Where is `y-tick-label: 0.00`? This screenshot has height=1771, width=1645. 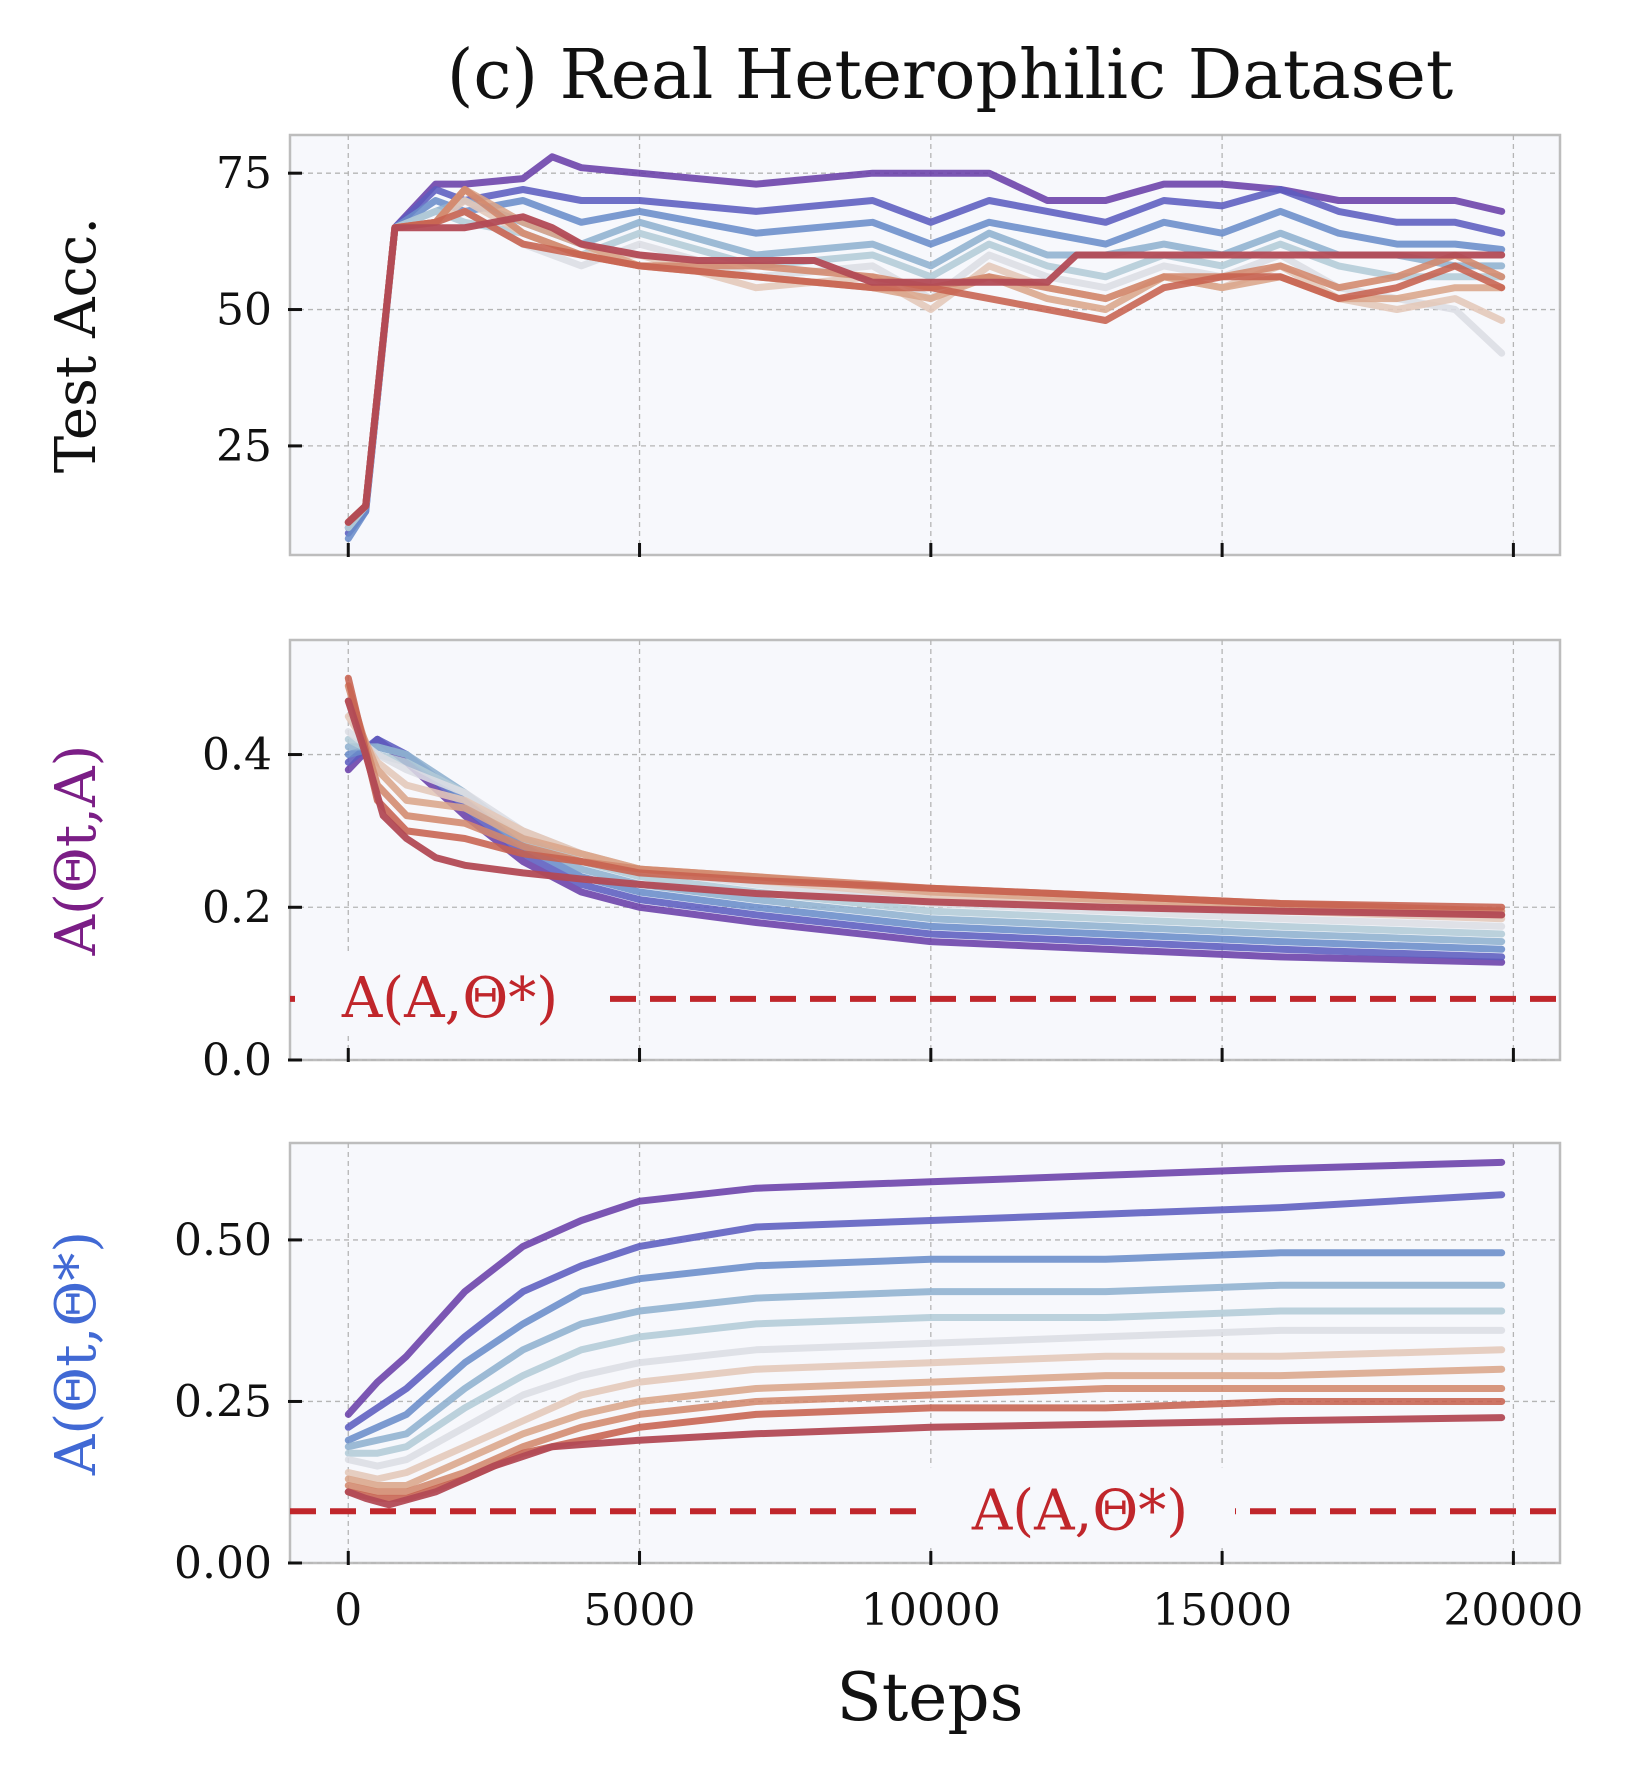
y-tick-label: 0.00 is located at coordinates (223, 1563).